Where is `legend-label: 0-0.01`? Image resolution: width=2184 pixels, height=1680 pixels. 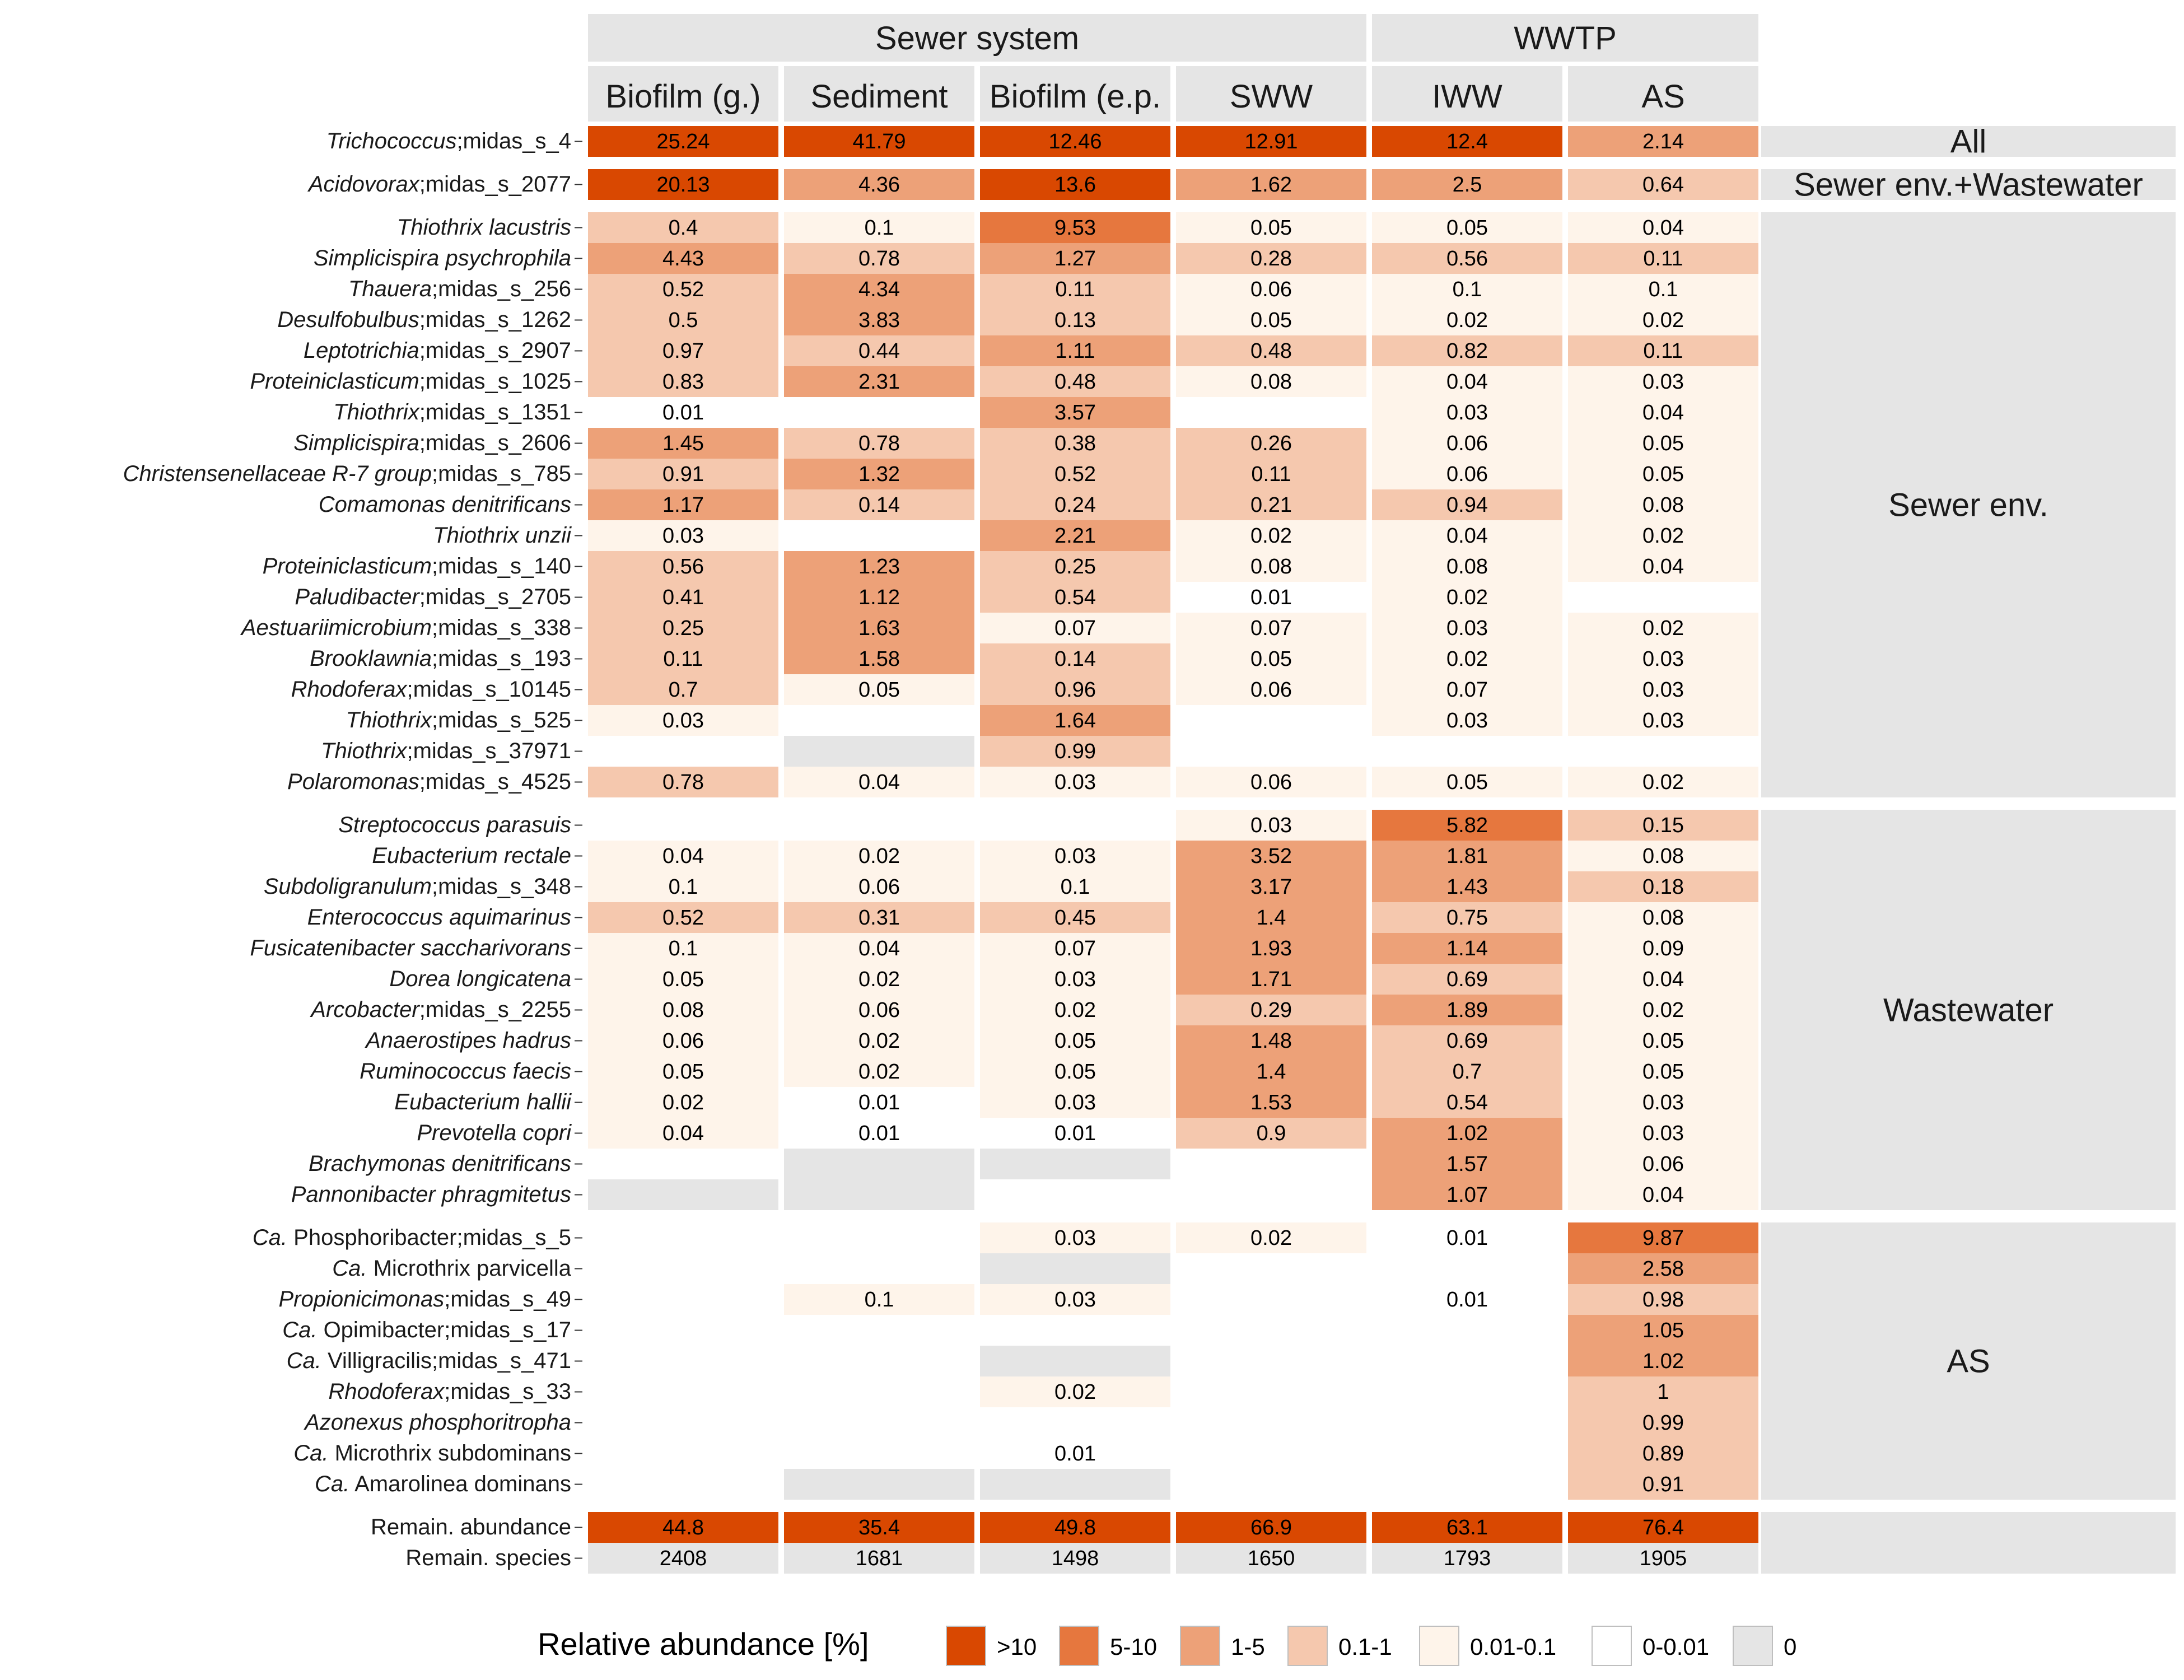
legend-label: 0-0.01 is located at coordinates (1676, 1647).